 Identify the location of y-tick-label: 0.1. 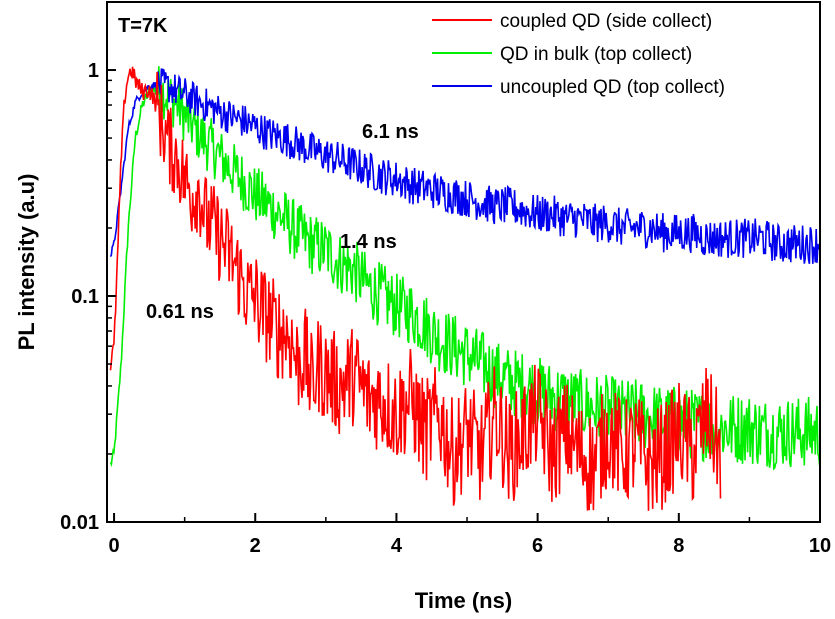
(85, 297).